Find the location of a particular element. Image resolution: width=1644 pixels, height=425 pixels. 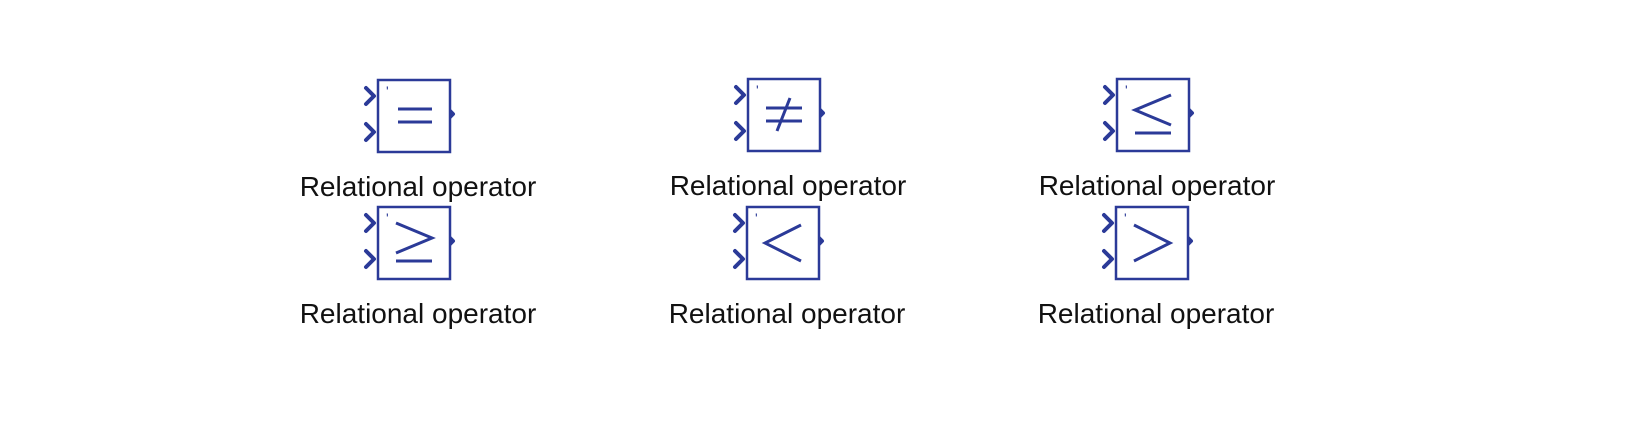

relational-operator-block-greater-than: ' Relational operator is located at coordinates (1186, 270).